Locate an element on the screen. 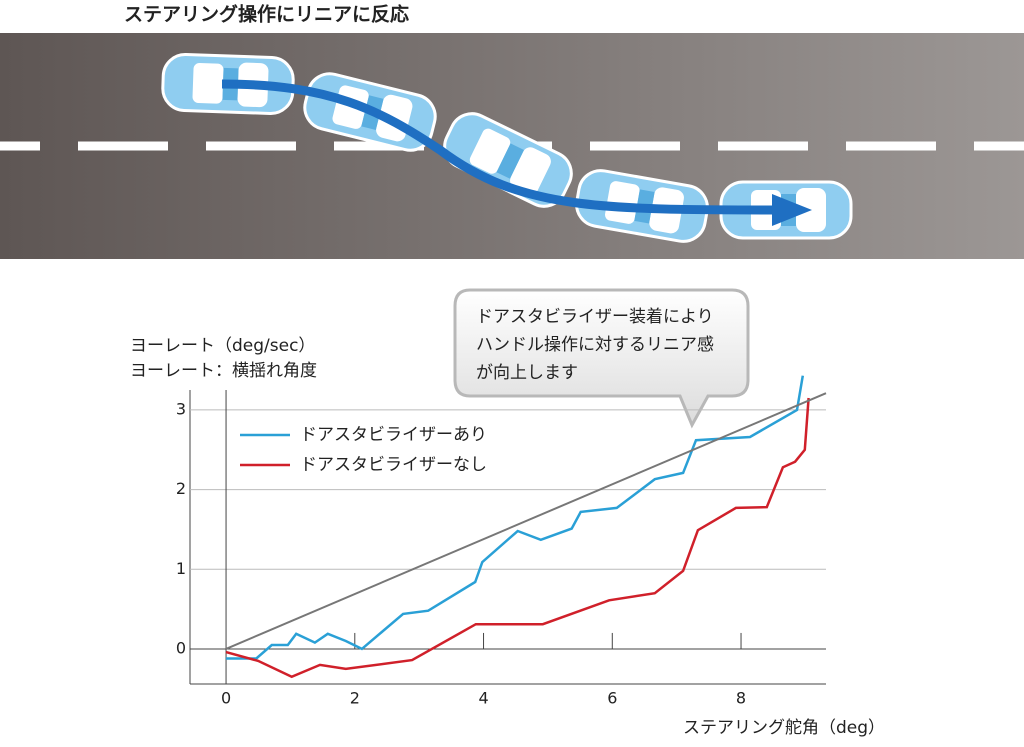 The width and height of the screenshot is (1024, 747). legend-label: ドアスタビライザーあり is located at coordinates (393, 435).